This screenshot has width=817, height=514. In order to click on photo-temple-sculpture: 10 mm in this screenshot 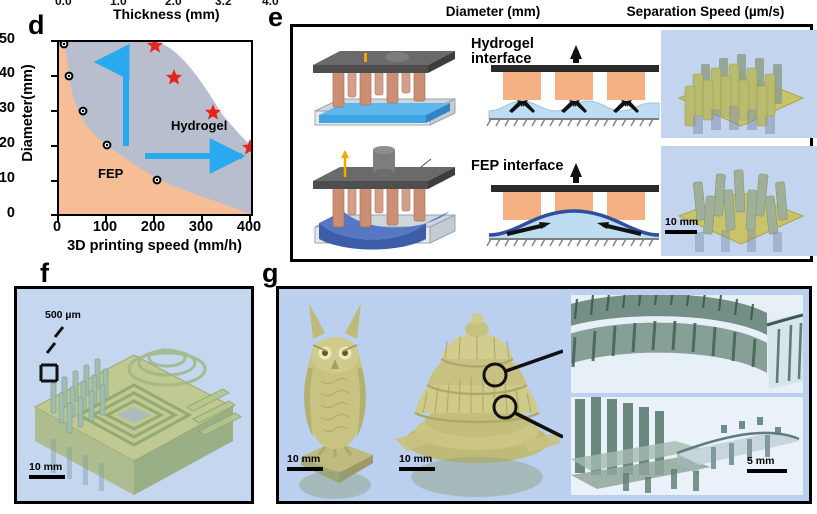, I will do `click(477, 395)`.